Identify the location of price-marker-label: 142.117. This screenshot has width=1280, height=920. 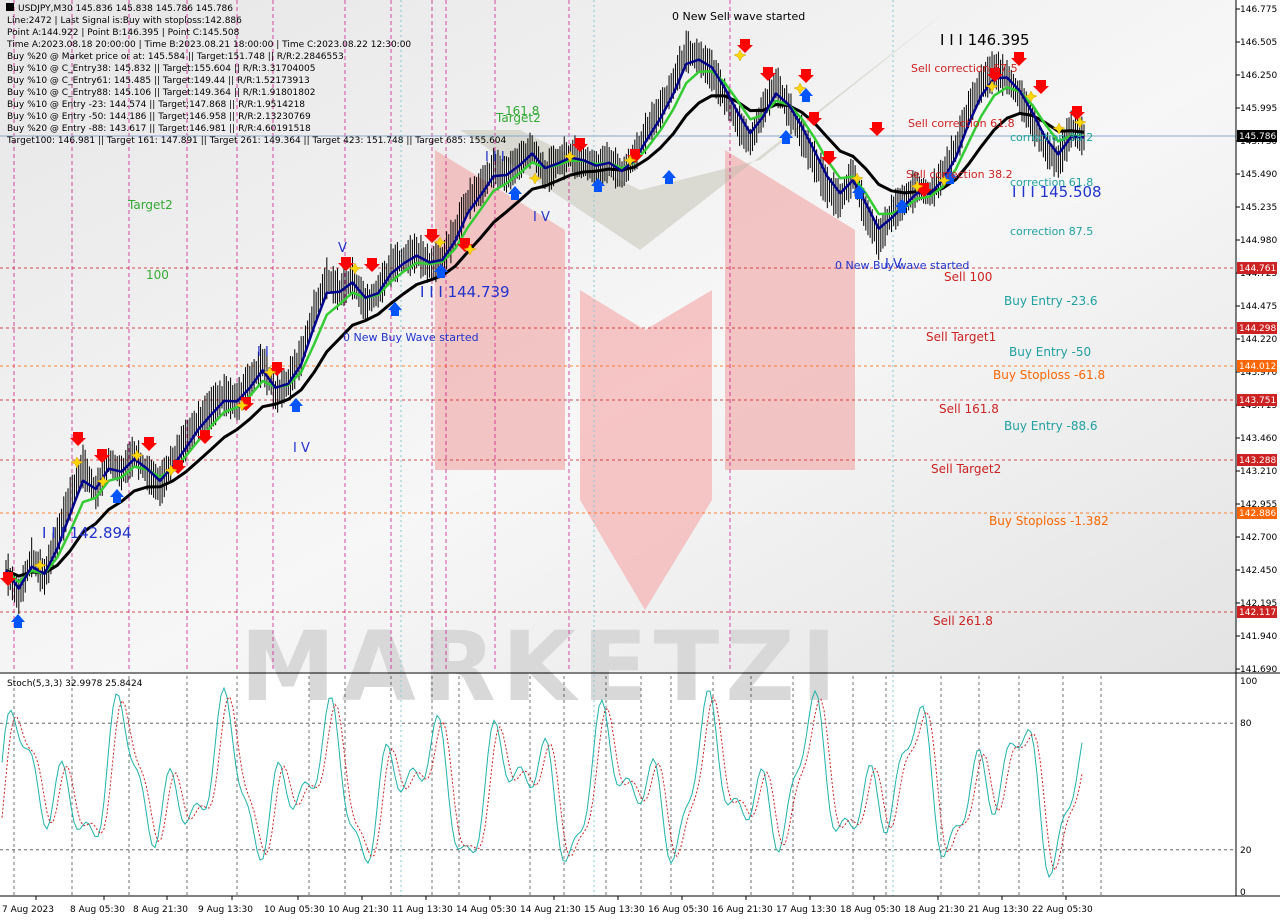
(1257, 613).